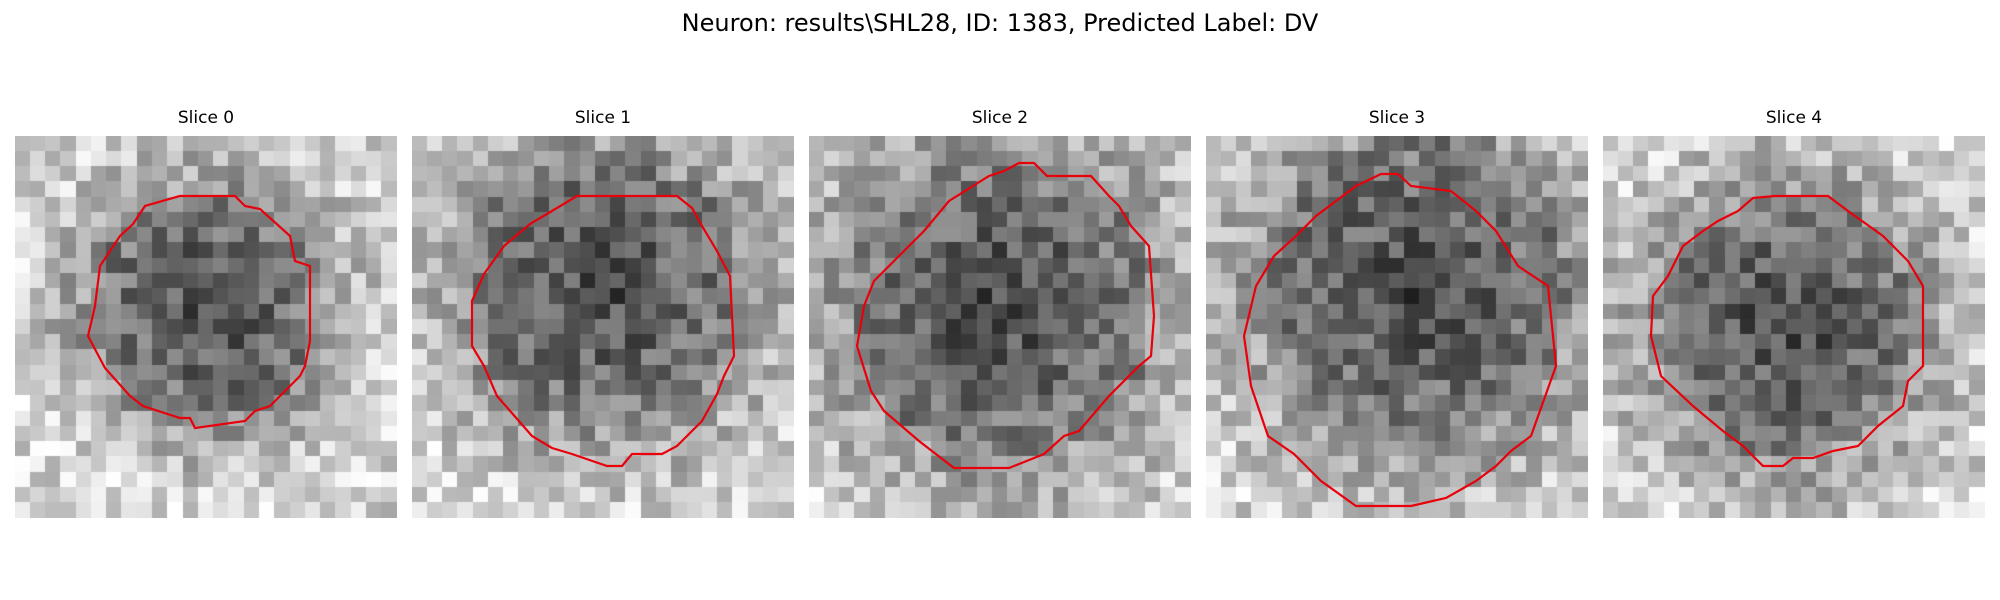 The height and width of the screenshot is (600, 2000). I want to click on slice-panel-1: Slice 1, so click(603, 313).